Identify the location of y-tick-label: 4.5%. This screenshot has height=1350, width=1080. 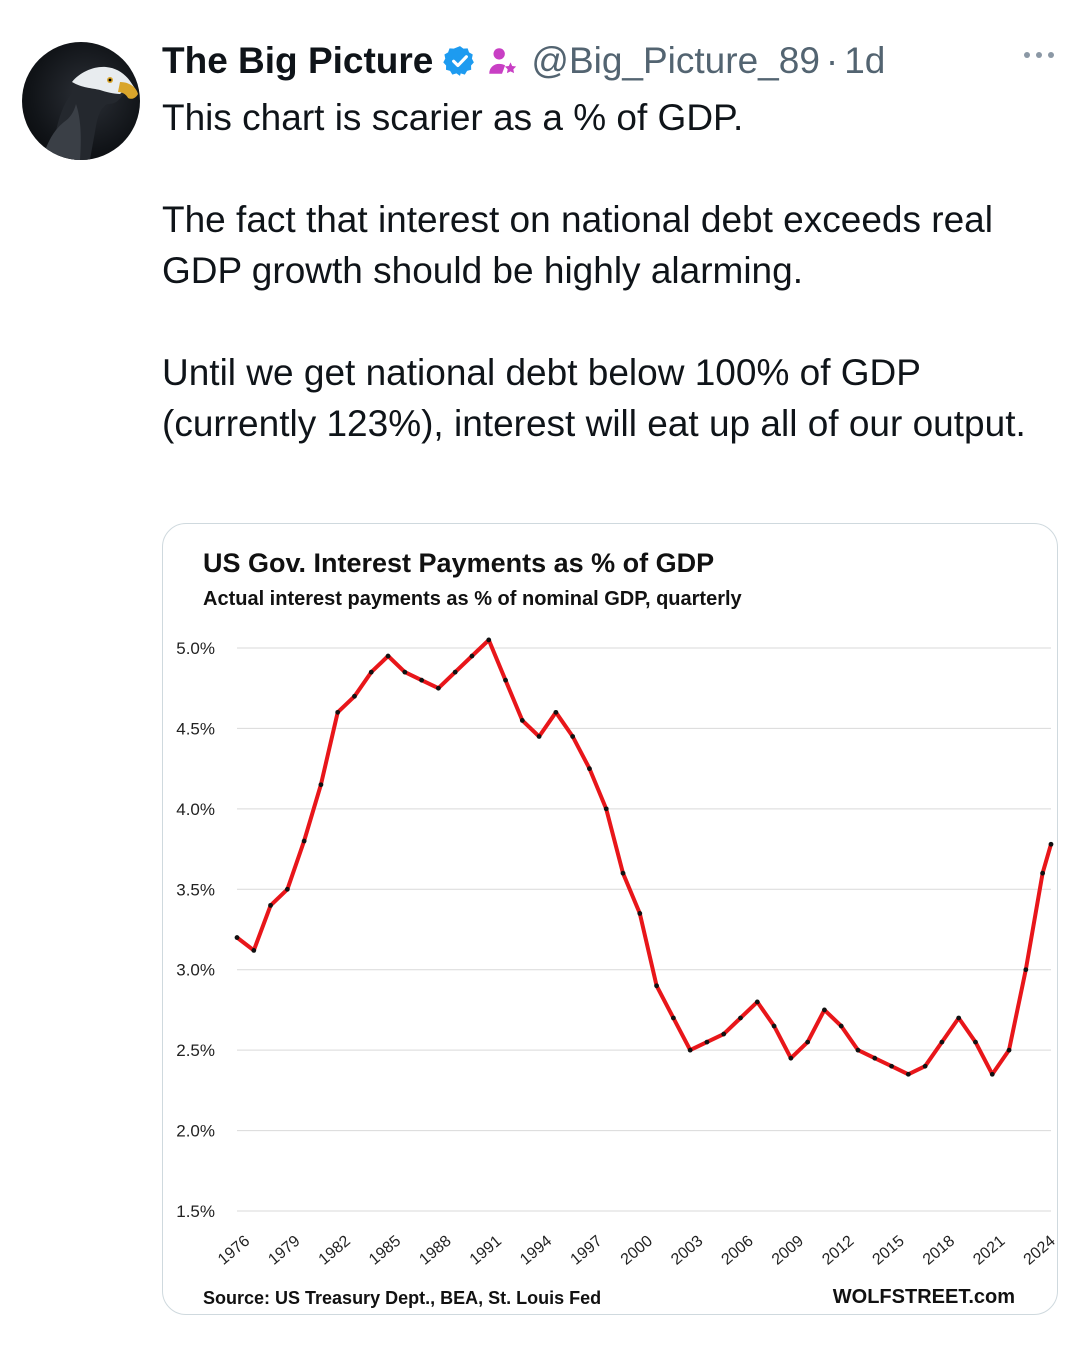
(195, 728).